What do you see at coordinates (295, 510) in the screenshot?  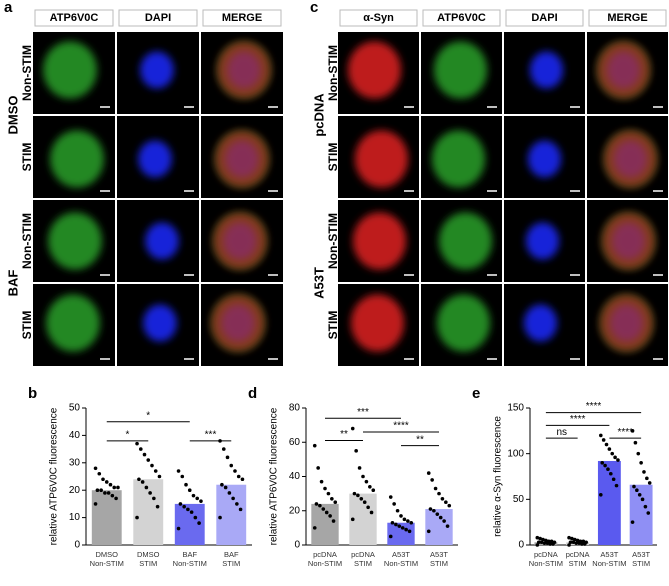 I see `y-tick-label: 20` at bounding box center [295, 510].